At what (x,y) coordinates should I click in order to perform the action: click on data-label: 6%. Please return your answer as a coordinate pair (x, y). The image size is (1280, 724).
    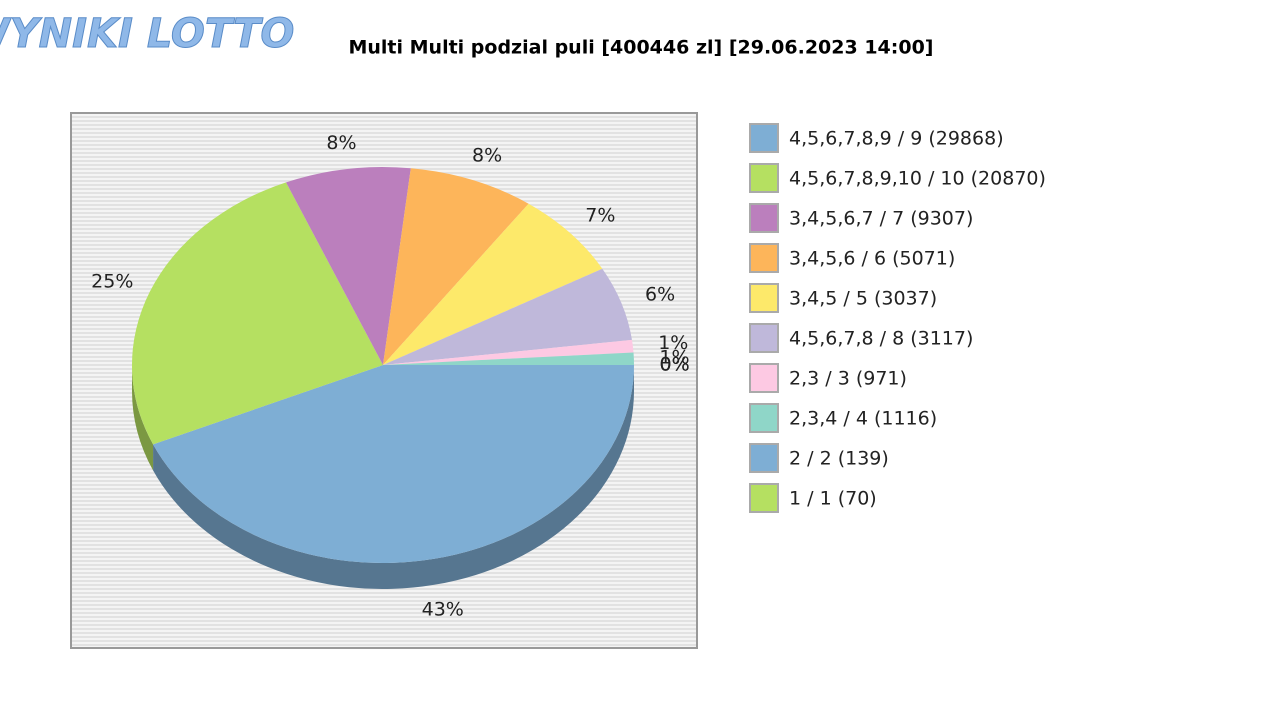
    Looking at the image, I should click on (660, 295).